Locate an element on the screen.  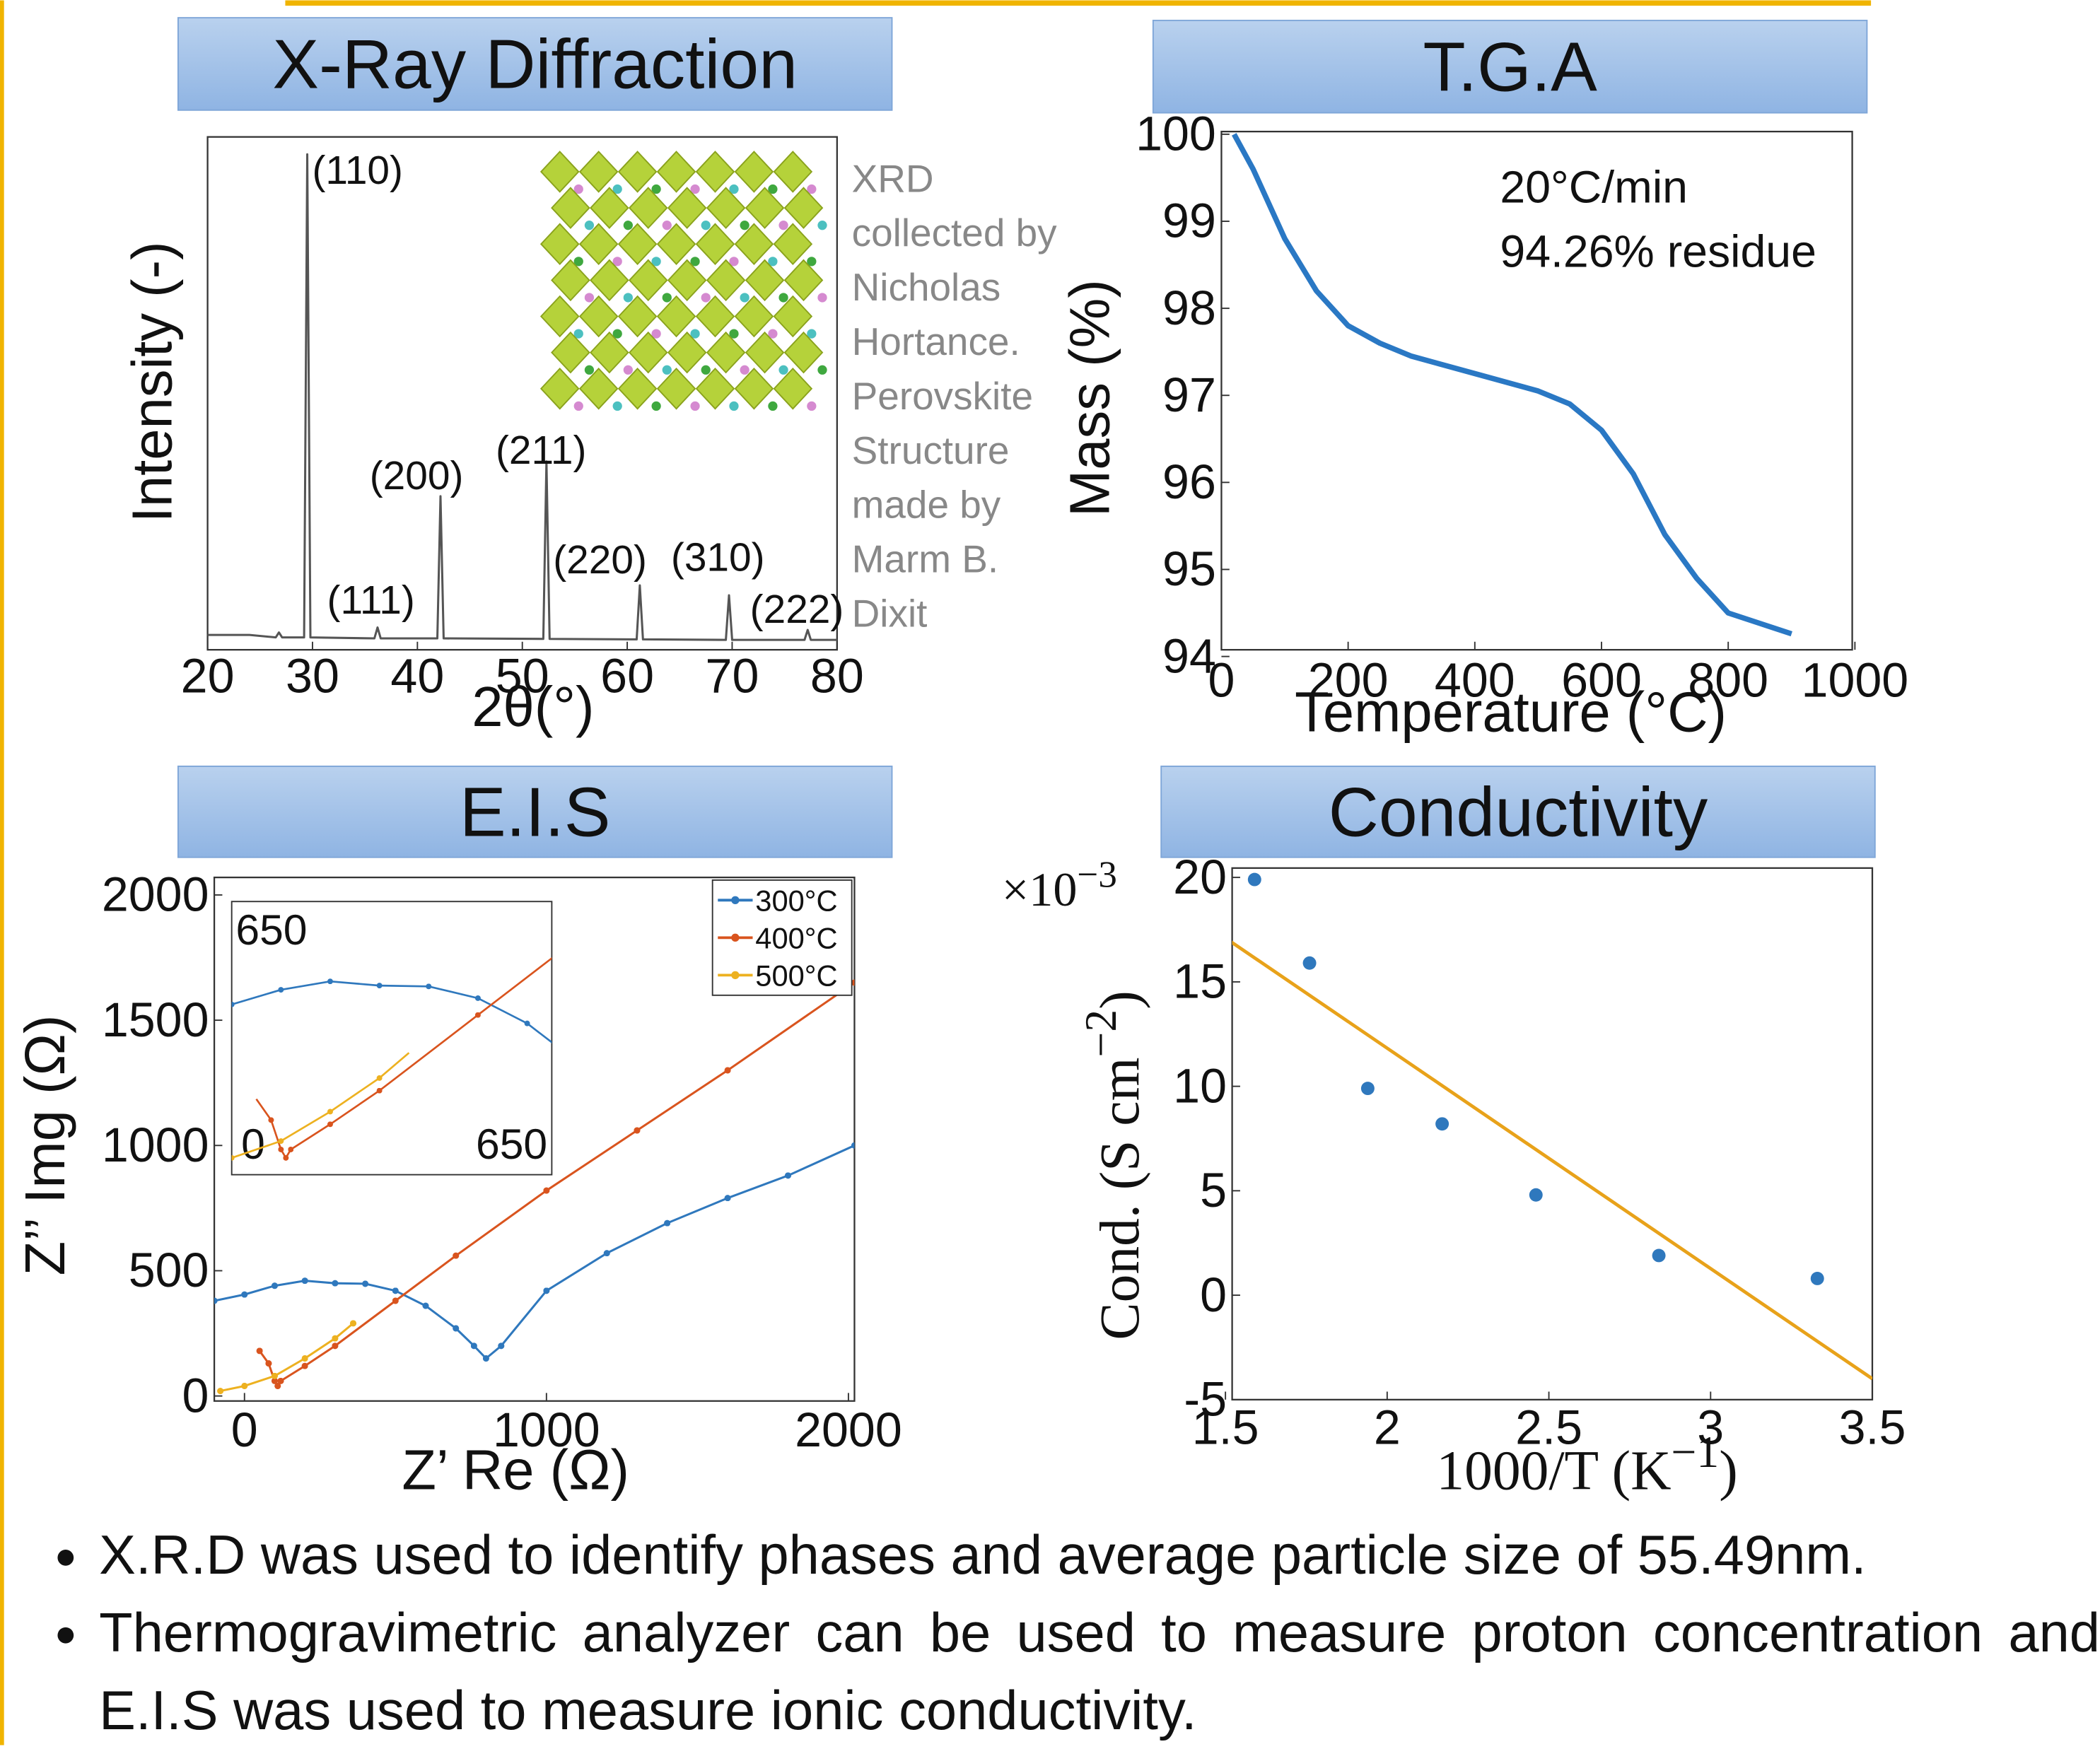
x-tick-label: 3 is located at coordinates (1711, 1427).